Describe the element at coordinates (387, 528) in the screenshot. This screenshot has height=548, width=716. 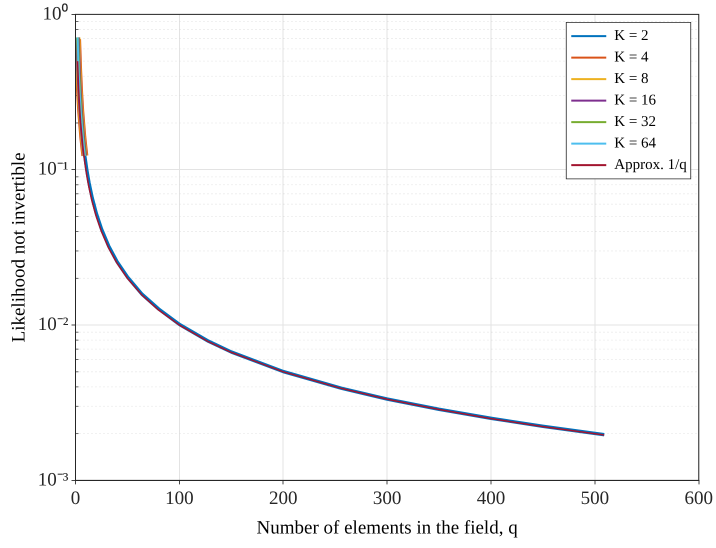
I see `x-axis-title: Number of elements in the field, q` at that location.